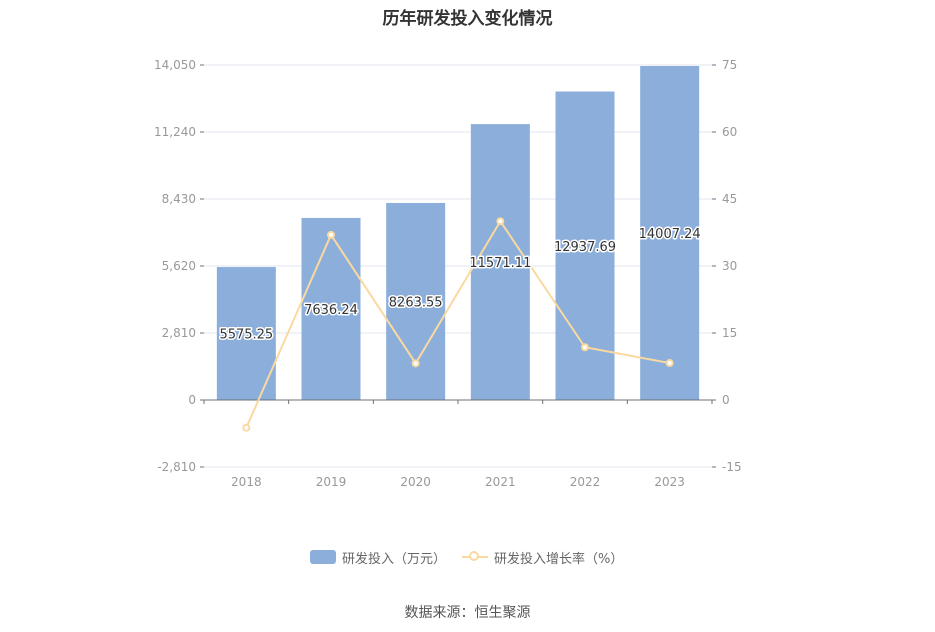  Describe the element at coordinates (729, 266) in the screenshot. I see `right-axis-tick-label: 30` at that location.